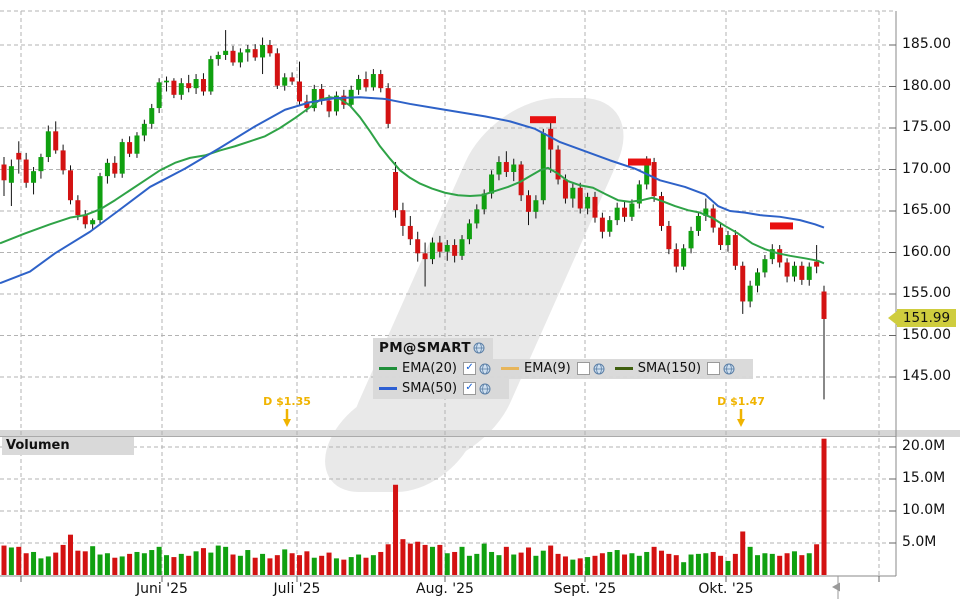  I want to click on legend-row-instrument: PM@SMART, so click(433, 348).